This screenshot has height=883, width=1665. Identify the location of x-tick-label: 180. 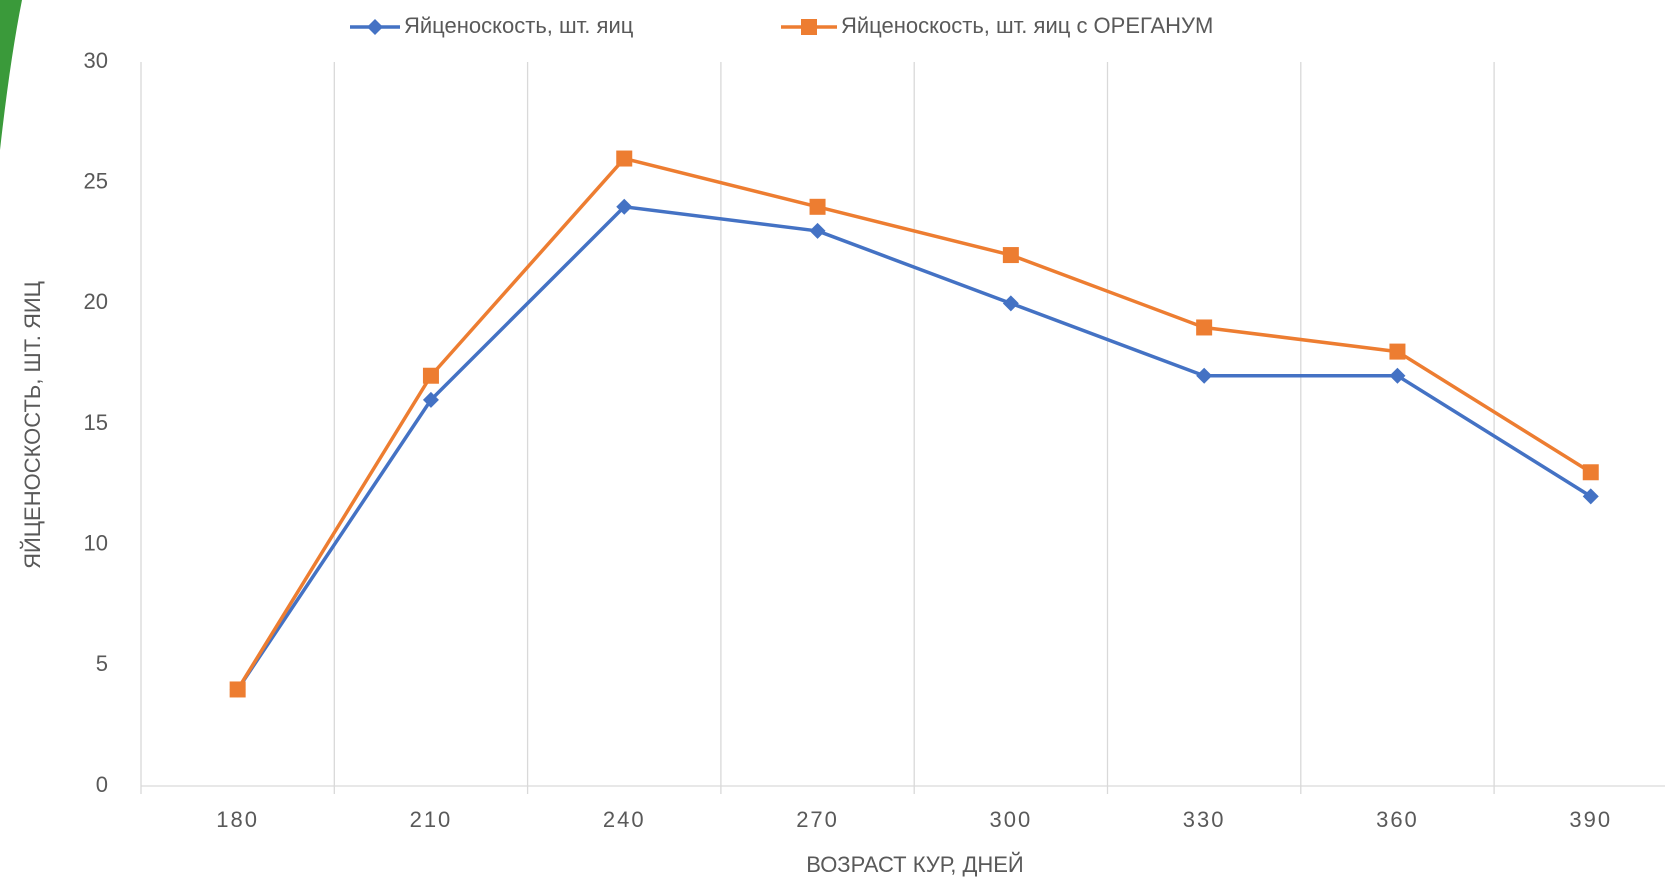
(237, 819).